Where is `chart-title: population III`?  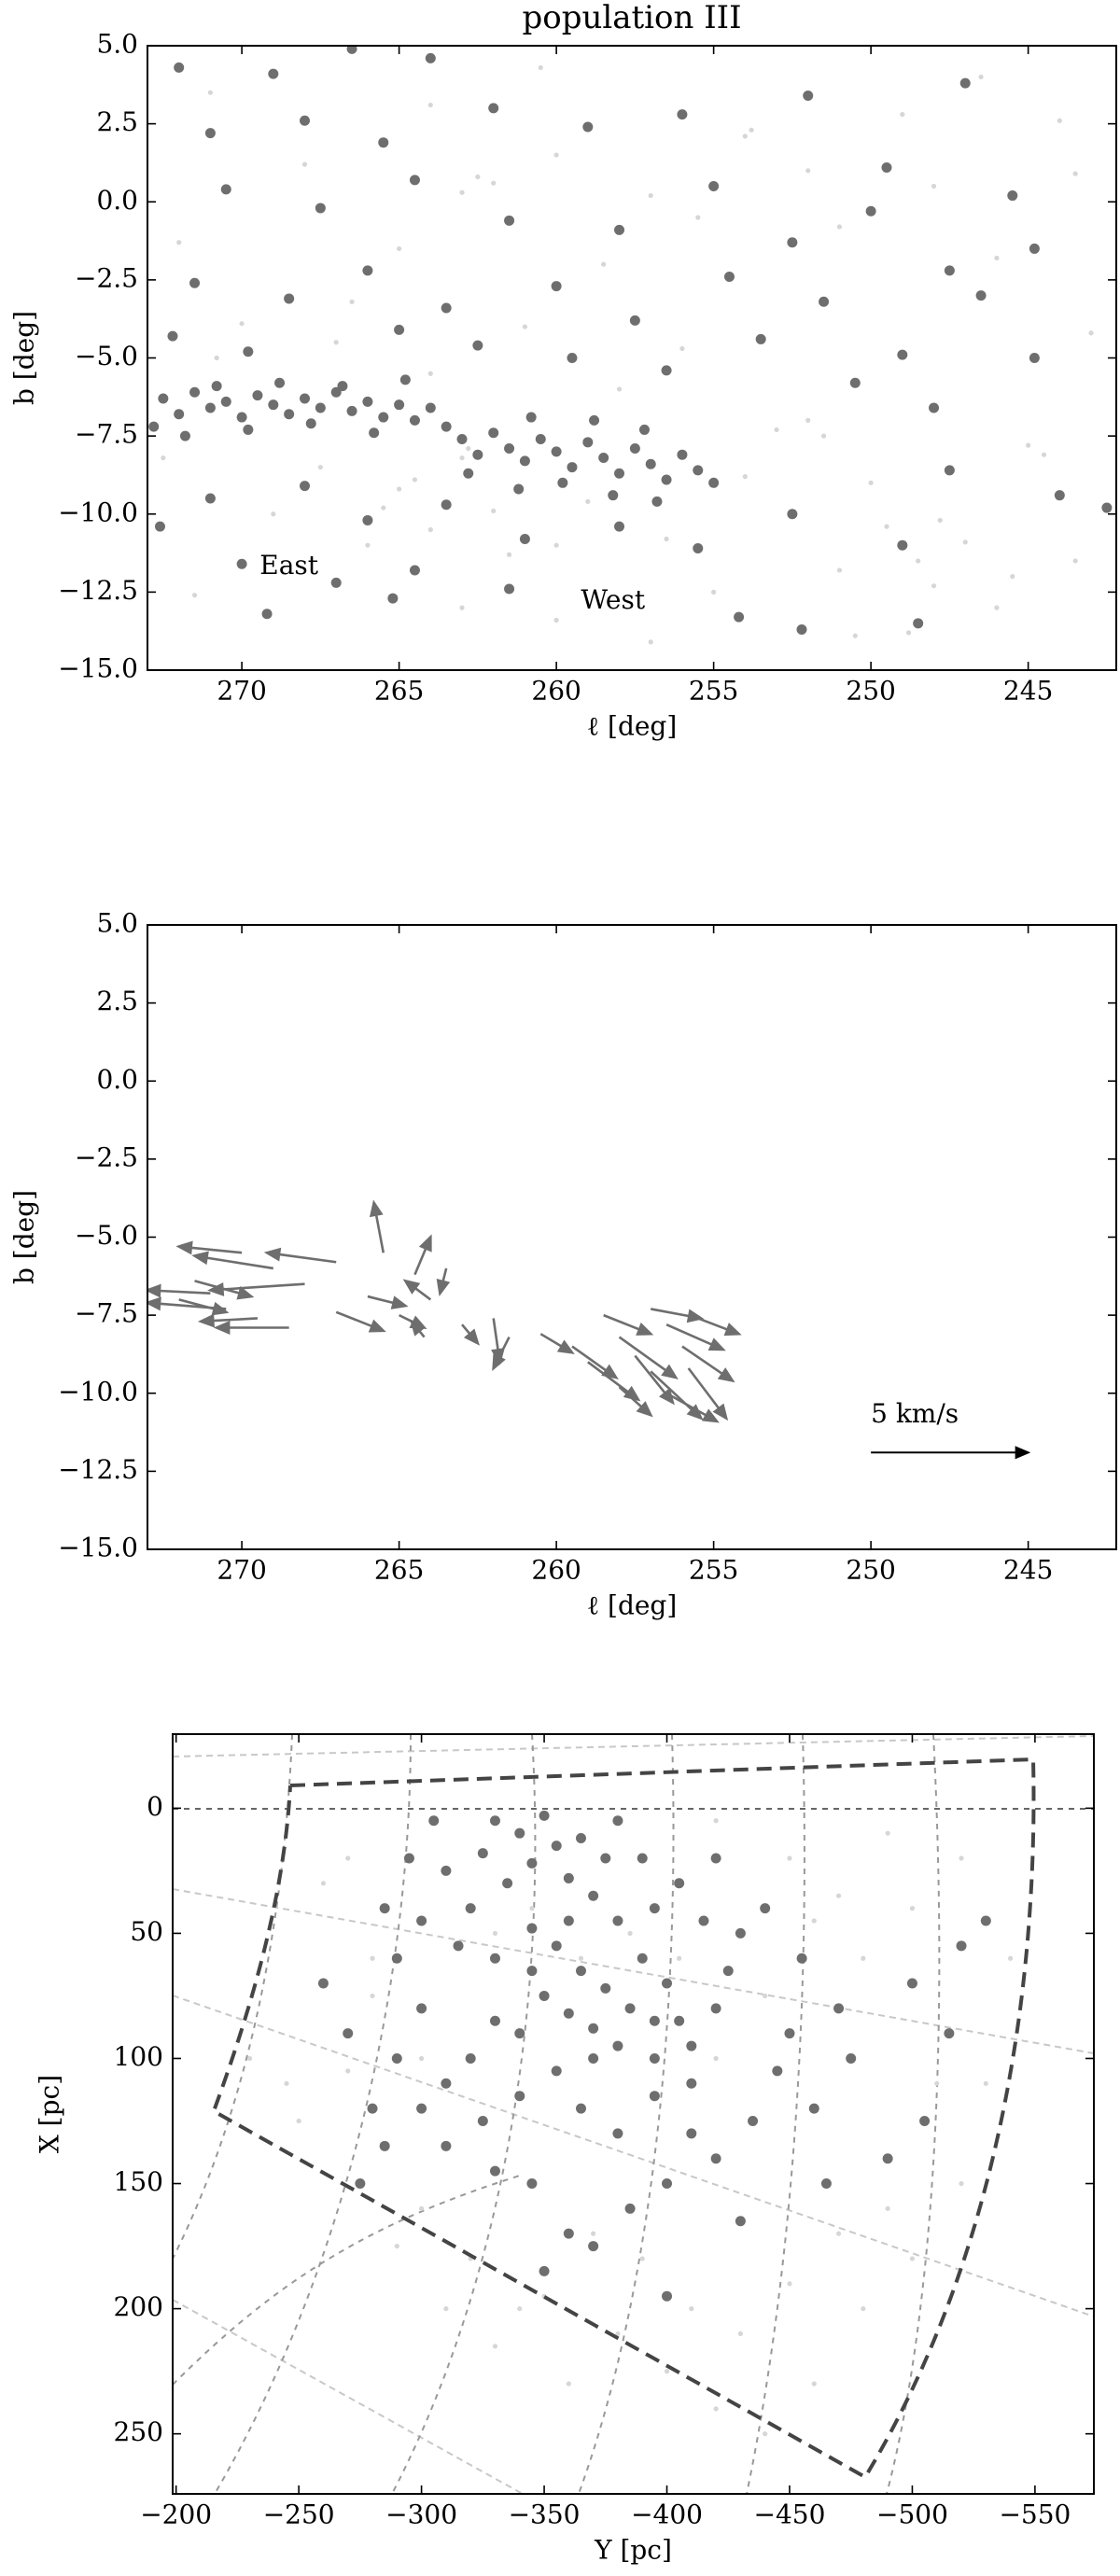 chart-title: population III is located at coordinates (631, 18).